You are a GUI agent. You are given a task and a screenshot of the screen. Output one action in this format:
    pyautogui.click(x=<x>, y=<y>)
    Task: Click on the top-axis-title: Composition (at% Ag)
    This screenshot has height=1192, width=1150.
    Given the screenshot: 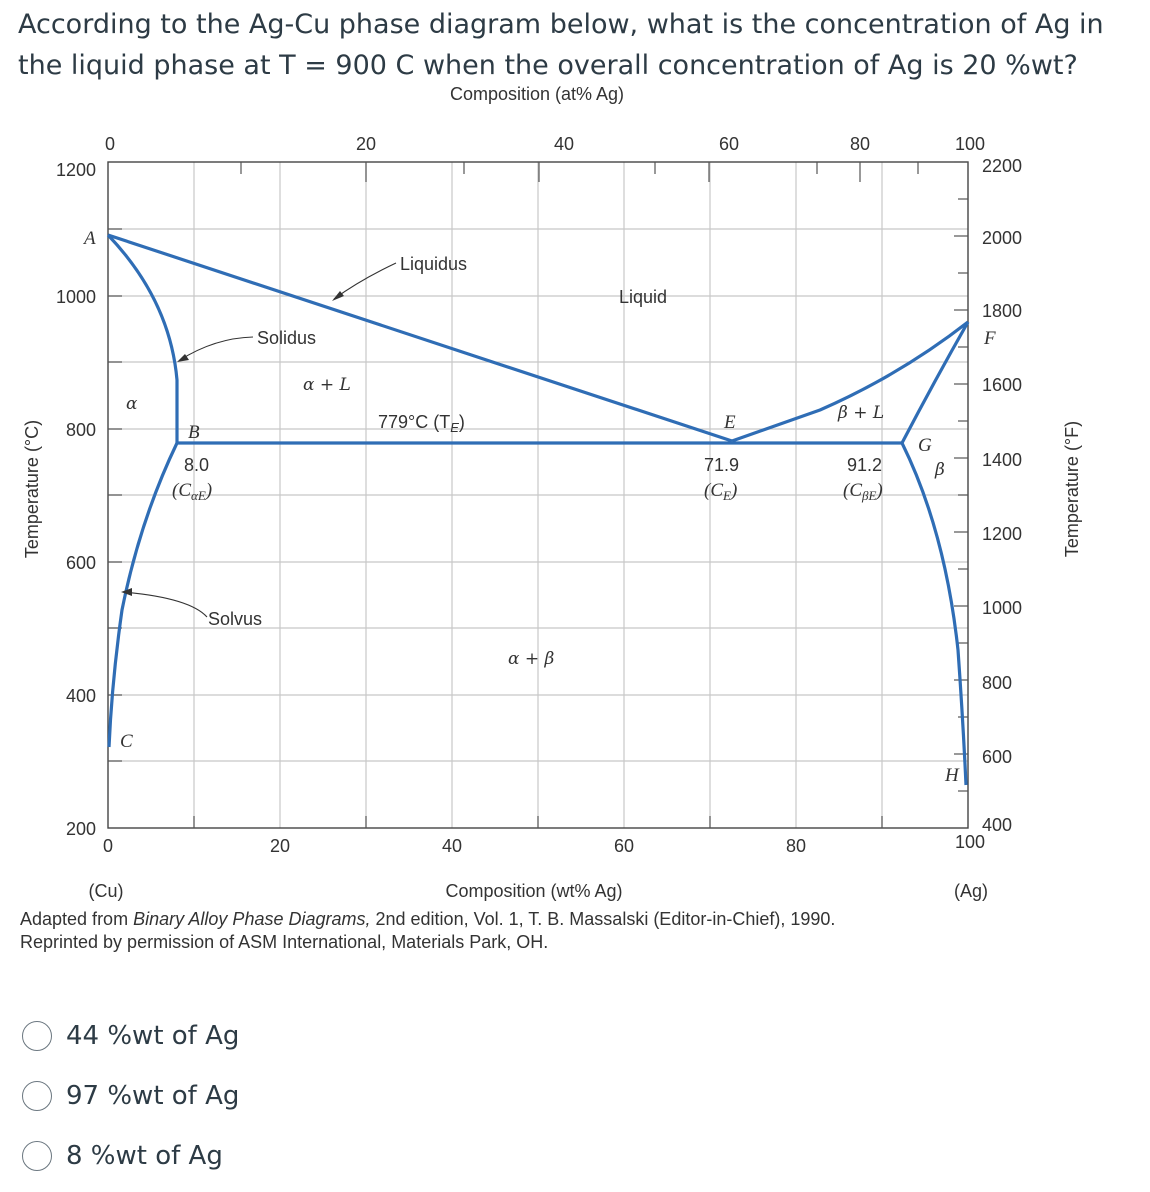 What is the action you would take?
    pyautogui.click(x=537, y=94)
    